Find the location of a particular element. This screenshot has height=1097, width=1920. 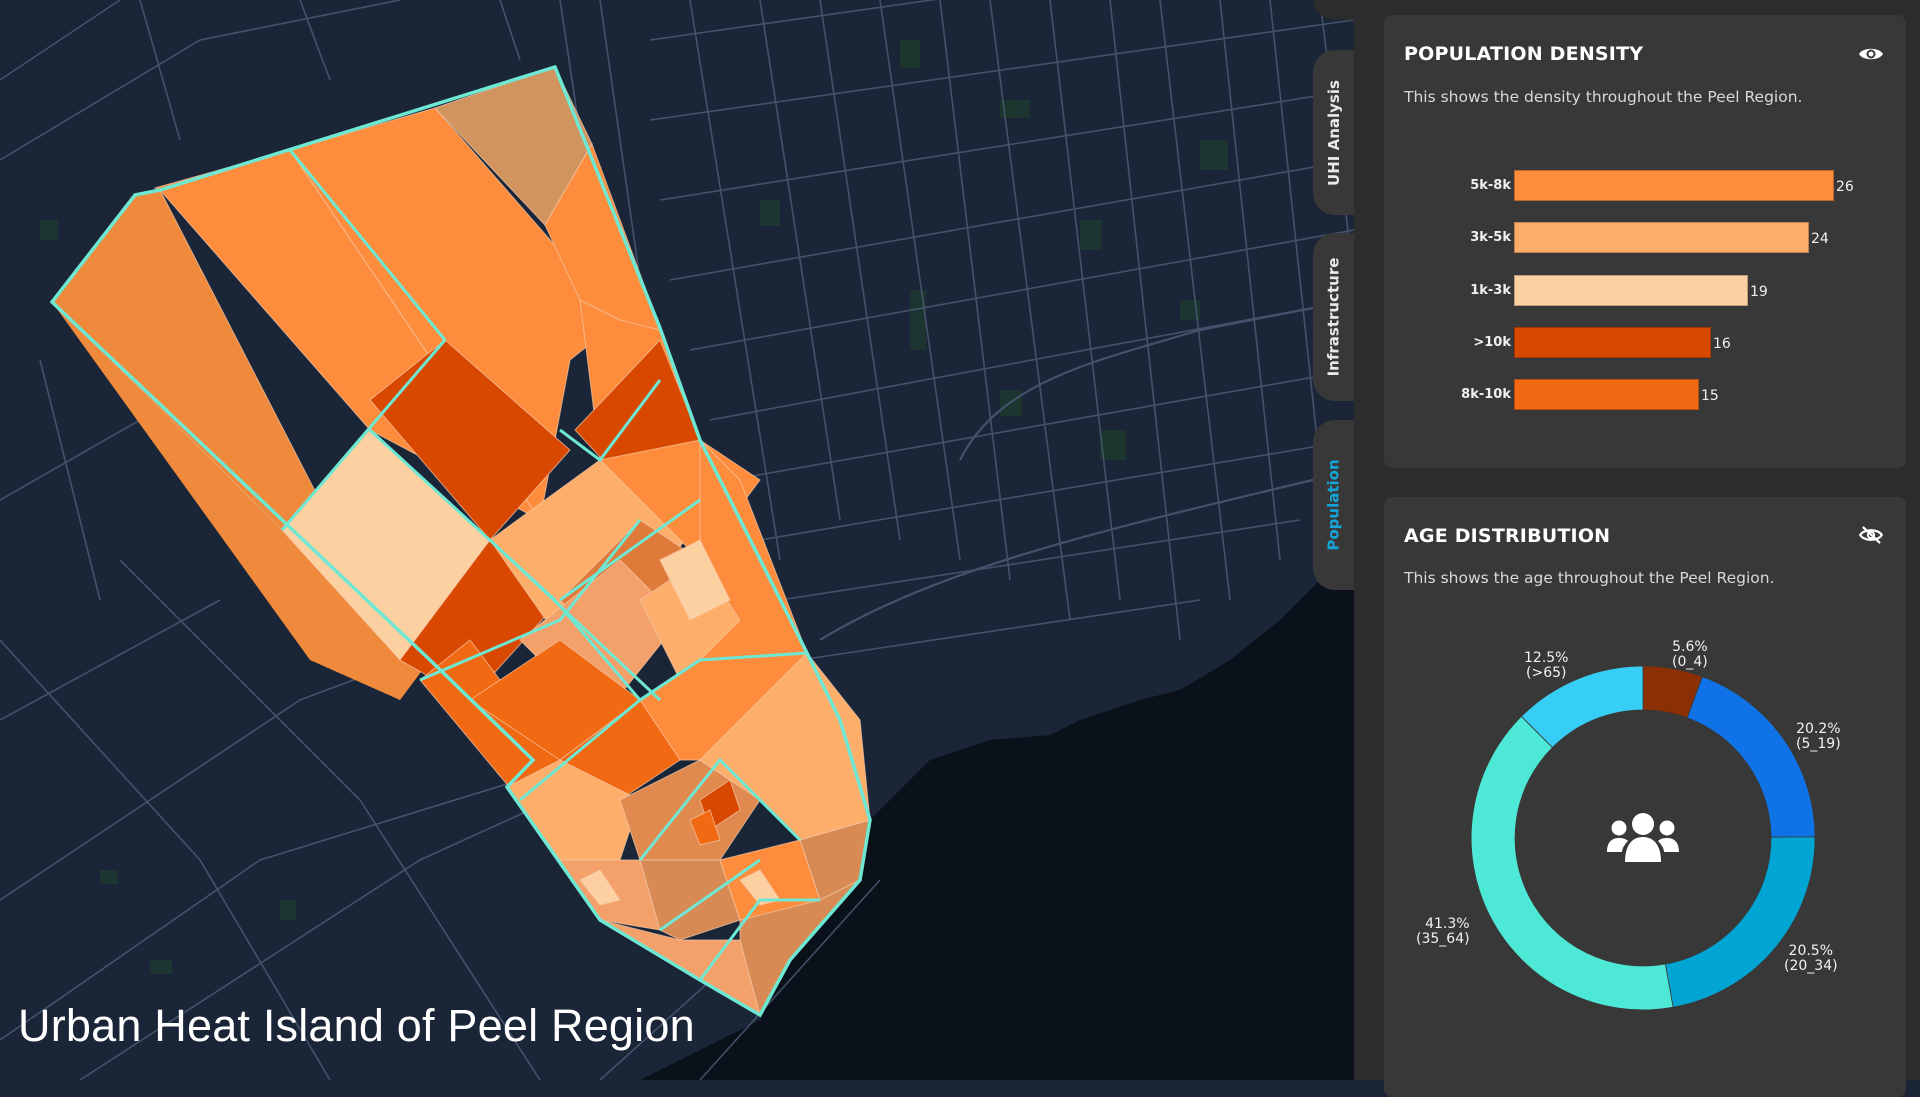

tab-infrastructure: Infrastructure is located at coordinates (1333, 317).